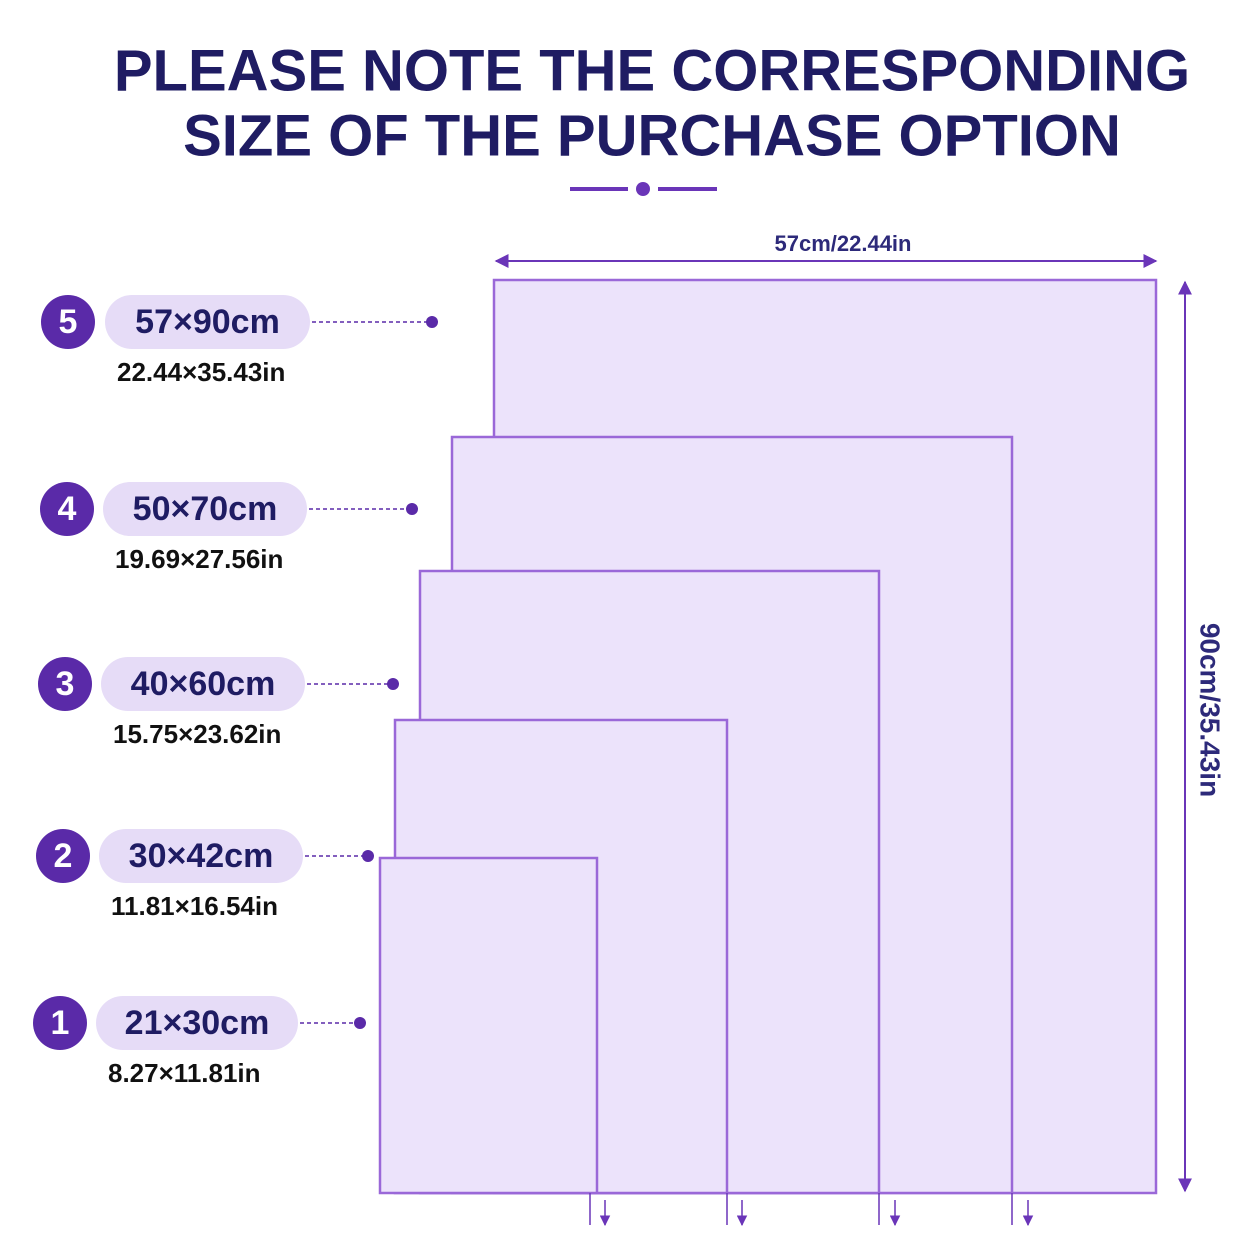  I want to click on size-cm: 21×30cm, so click(197, 1023).